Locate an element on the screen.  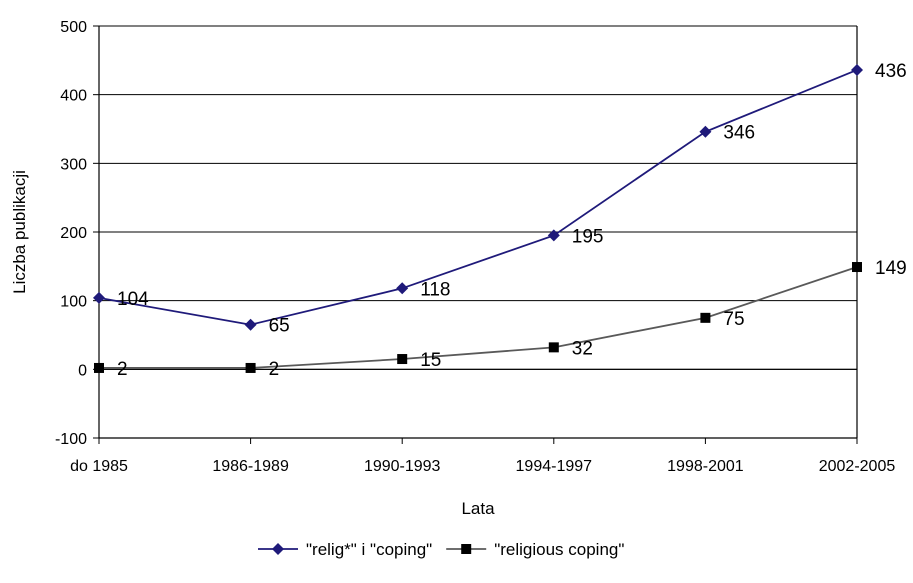
x-tick-label: 2002-2005 is located at coordinates (857, 466).